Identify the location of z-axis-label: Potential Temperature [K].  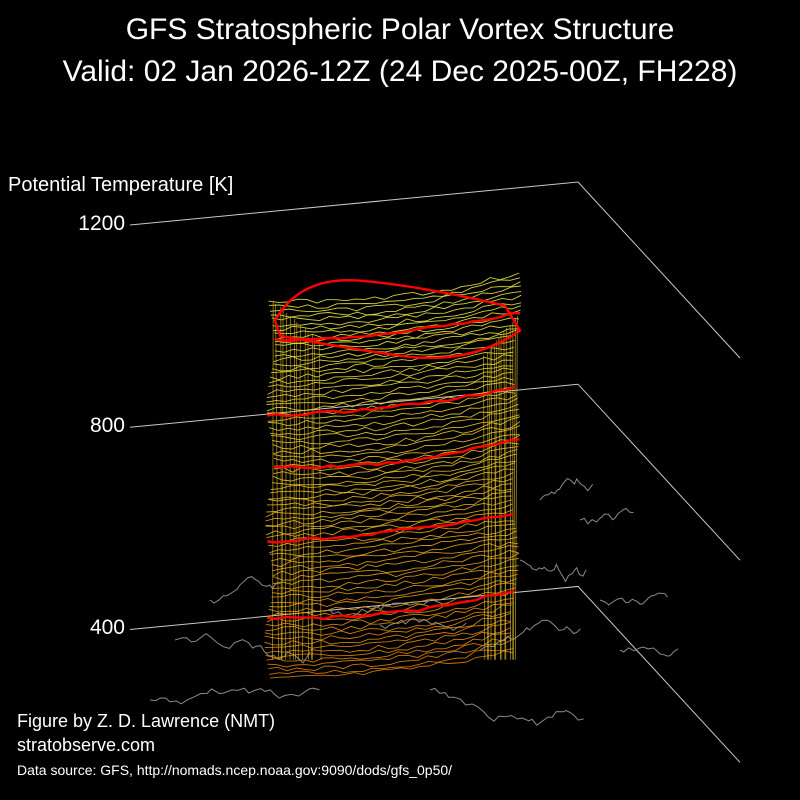
(121, 185).